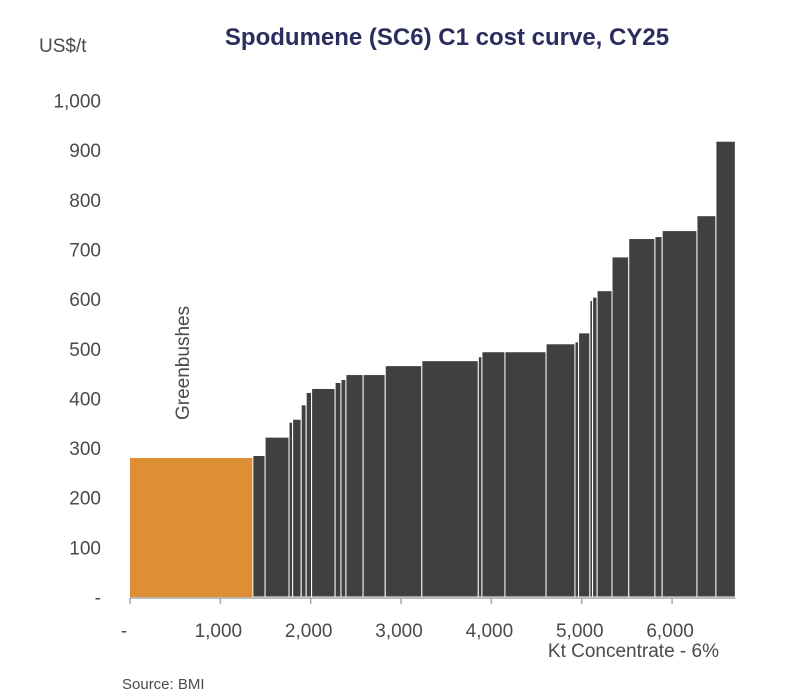  I want to click on y-tick-label: 600, so click(85, 300).